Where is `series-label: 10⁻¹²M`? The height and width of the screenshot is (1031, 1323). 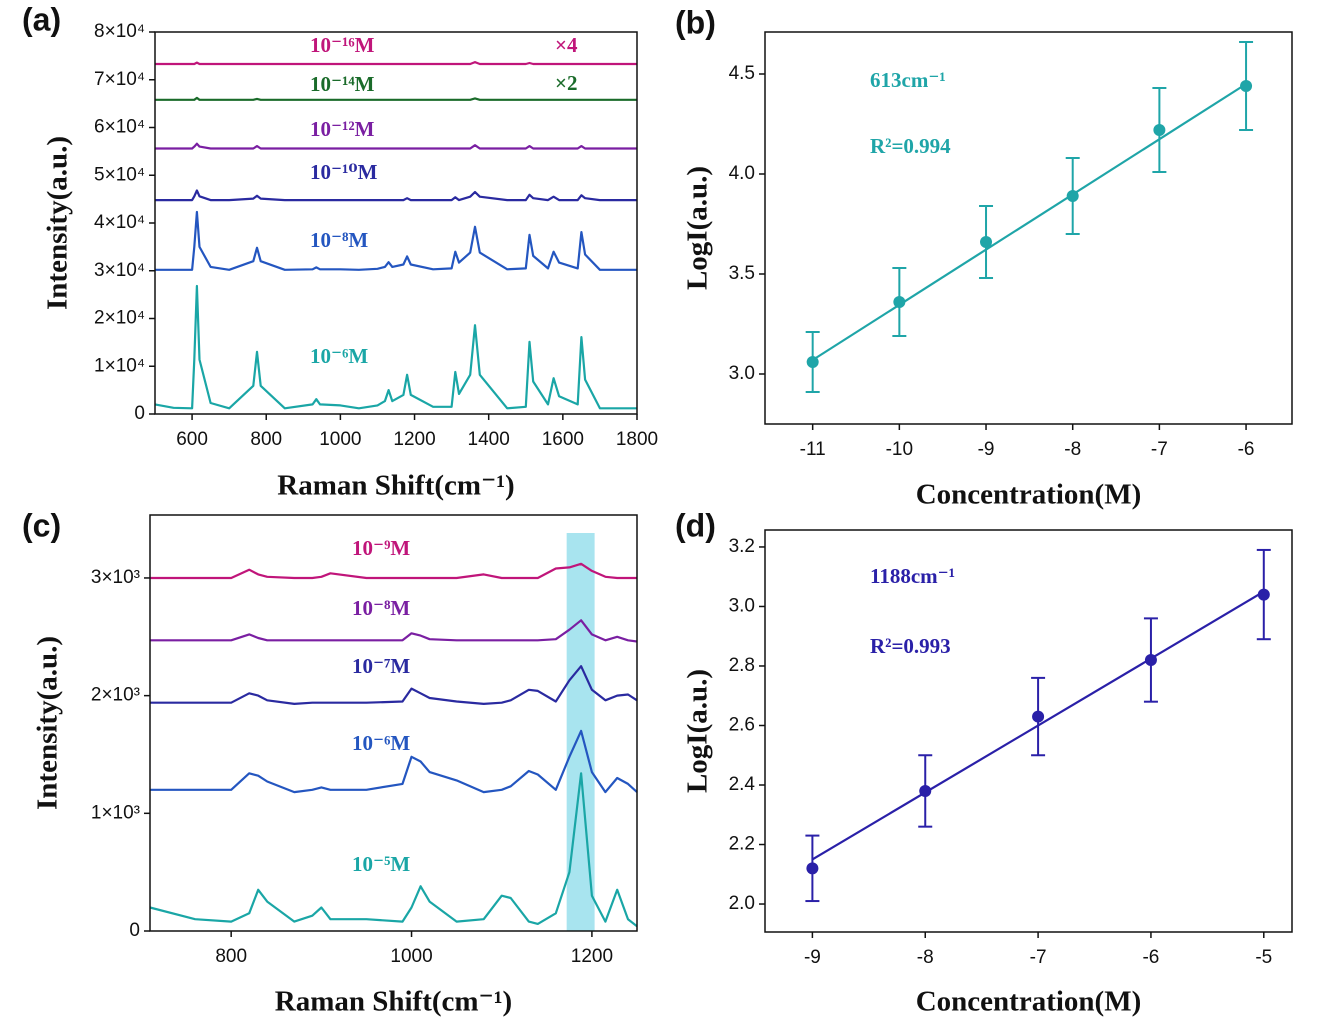 series-label: 10⁻¹²M is located at coordinates (342, 129).